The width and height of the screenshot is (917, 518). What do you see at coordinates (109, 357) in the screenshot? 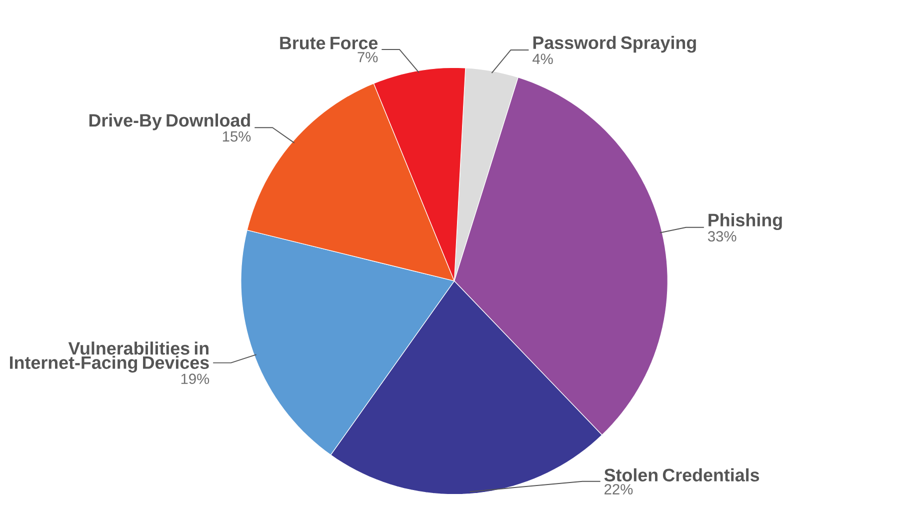
I see `slice-label: Vulnerabilities in Internet-Facing Devices` at bounding box center [109, 357].